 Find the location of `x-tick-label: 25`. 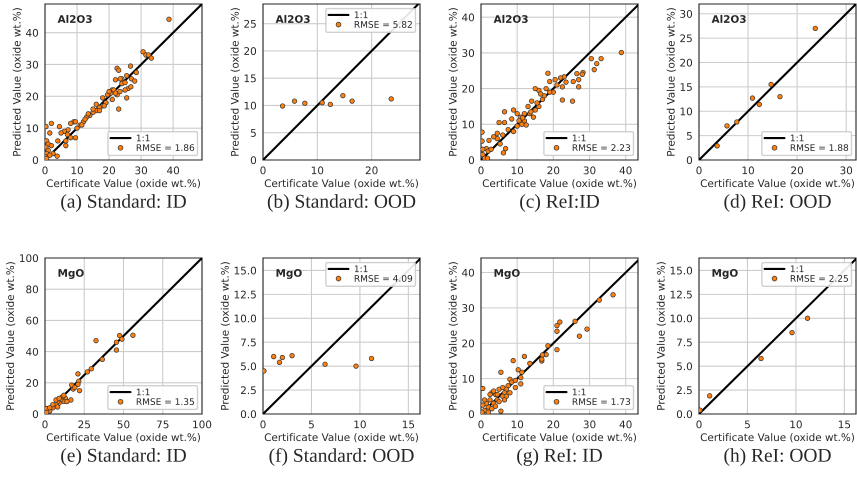

x-tick-label: 25 is located at coordinates (84, 424).